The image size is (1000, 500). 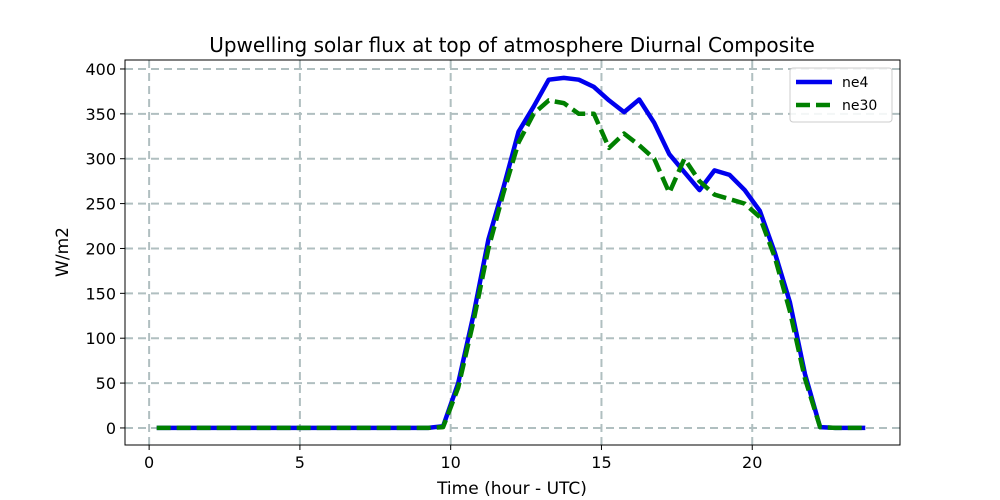 What do you see at coordinates (100, 114) in the screenshot?
I see `y-tick-label: 350` at bounding box center [100, 114].